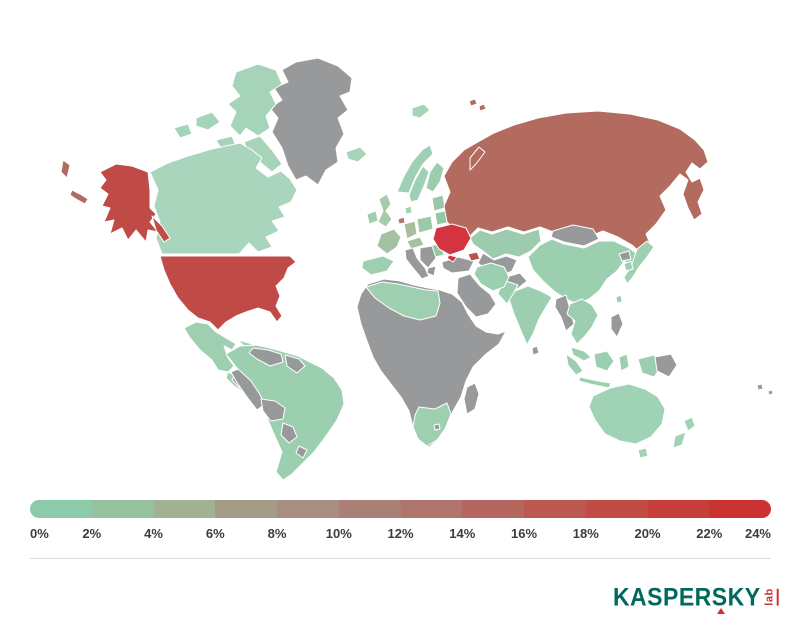  Describe the element at coordinates (215, 533) in the screenshot. I see `legend-tick-label: 6%` at that location.